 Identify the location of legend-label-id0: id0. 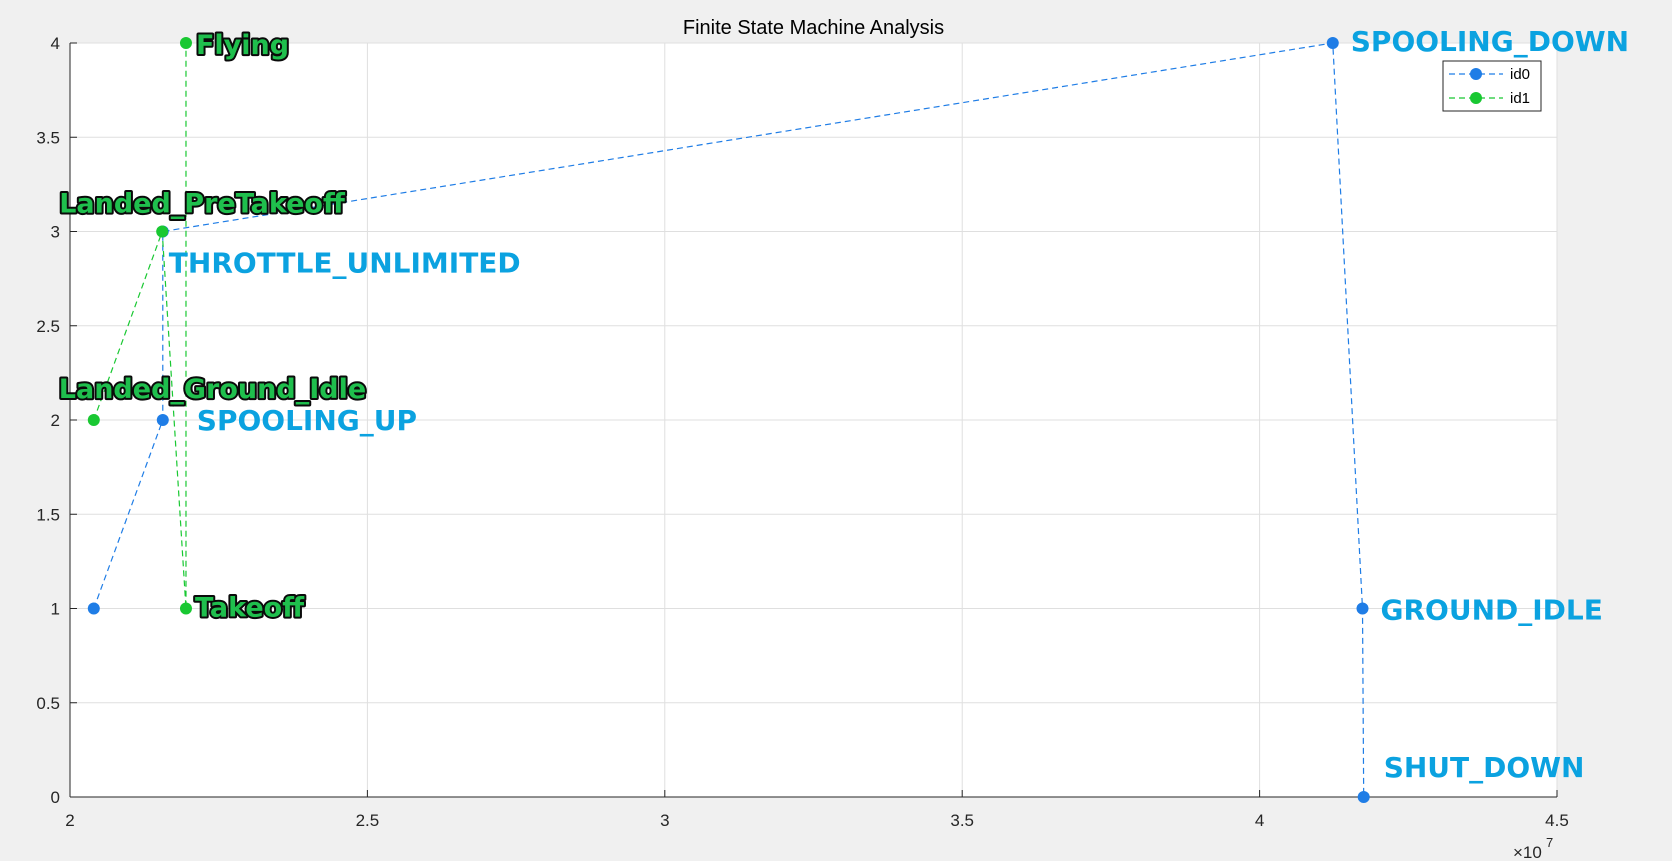
(1520, 74).